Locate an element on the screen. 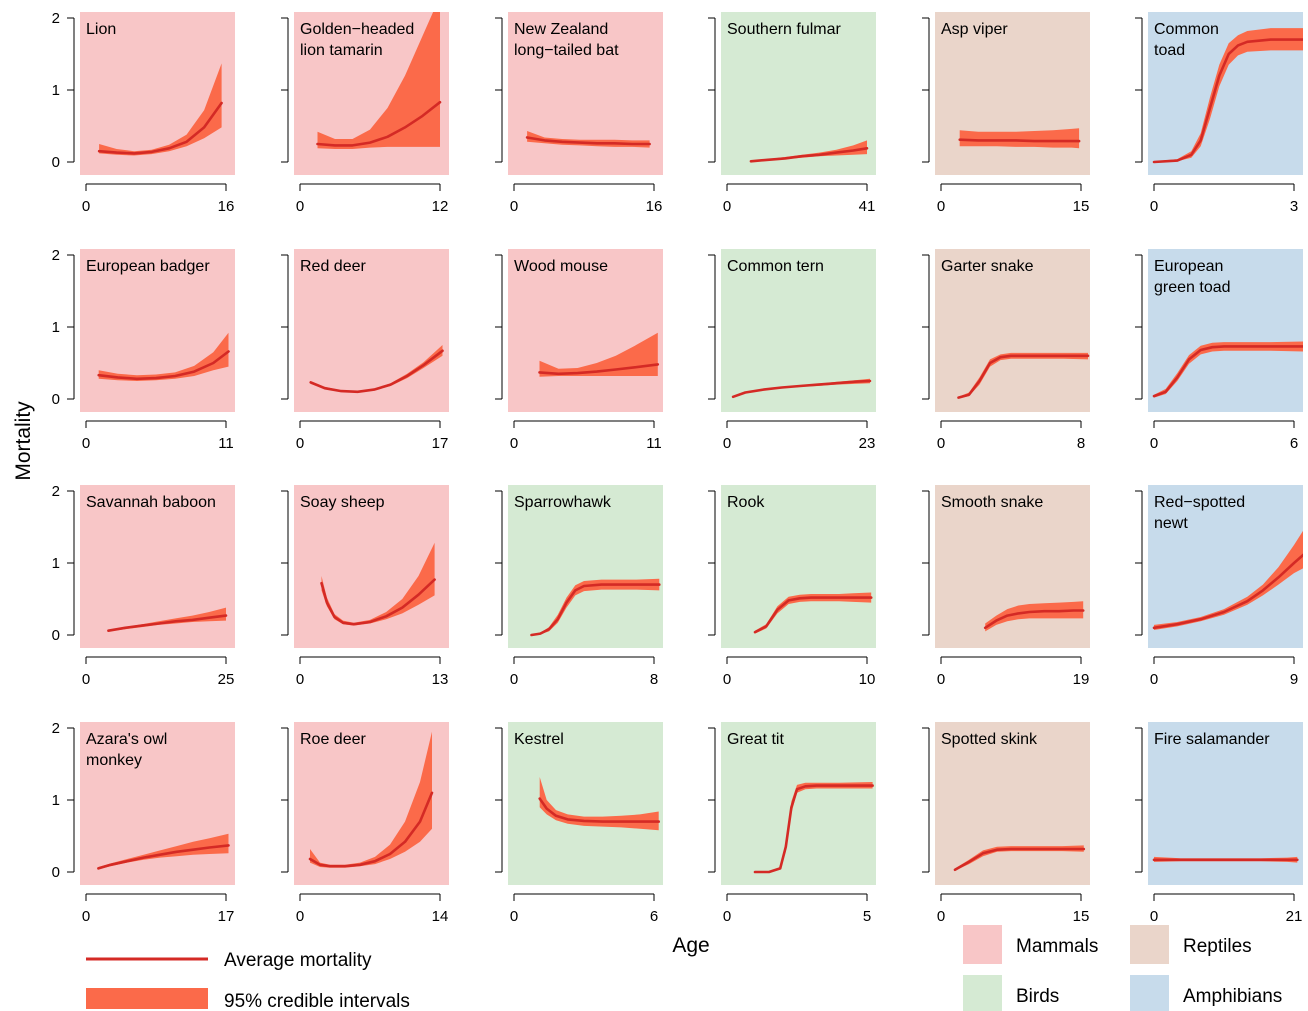 The height and width of the screenshot is (1011, 1308). panel-great-tit: 0 5 Great tit is located at coordinates (792, 823).